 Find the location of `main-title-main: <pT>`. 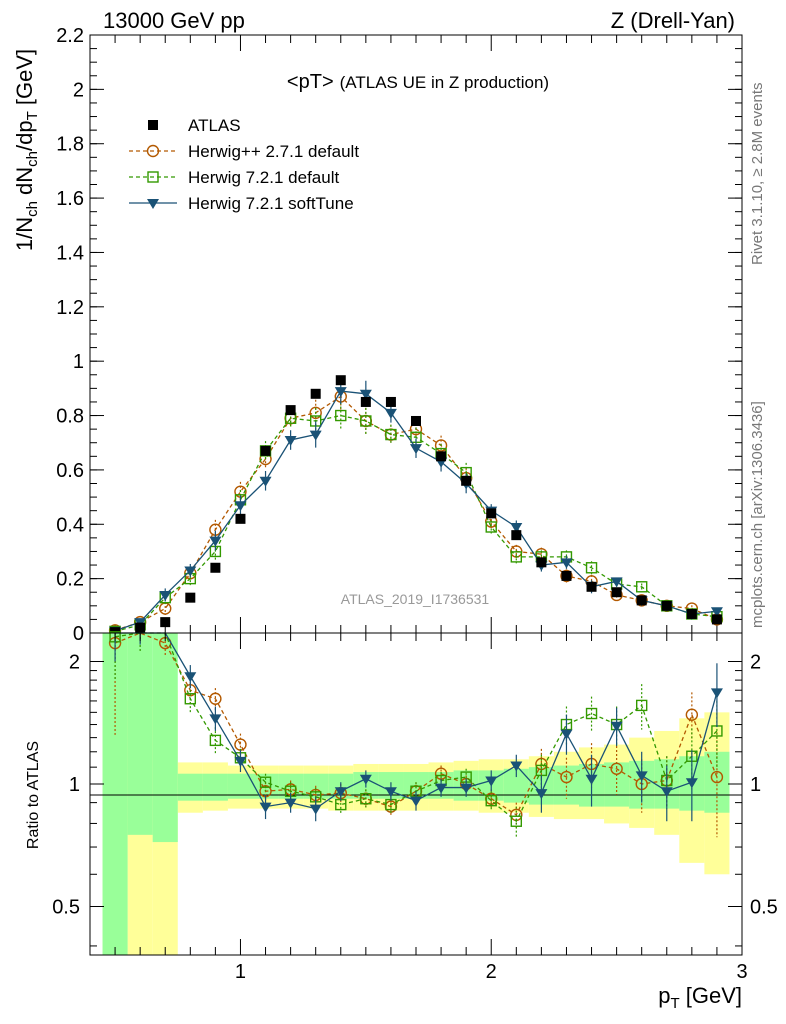

main-title-main: <pT> is located at coordinates (310, 82).